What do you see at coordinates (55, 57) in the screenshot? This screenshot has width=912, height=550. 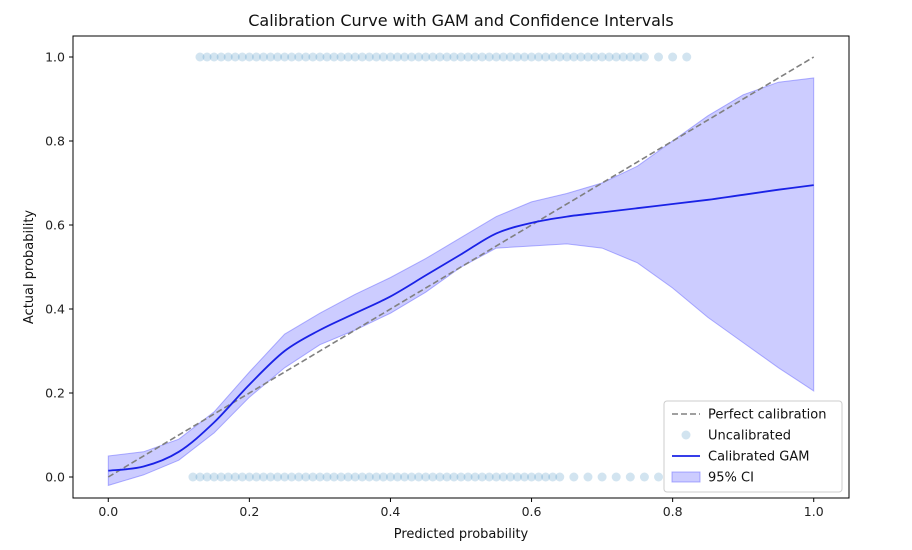 I see `y-tick-label: 1.0` at bounding box center [55, 57].